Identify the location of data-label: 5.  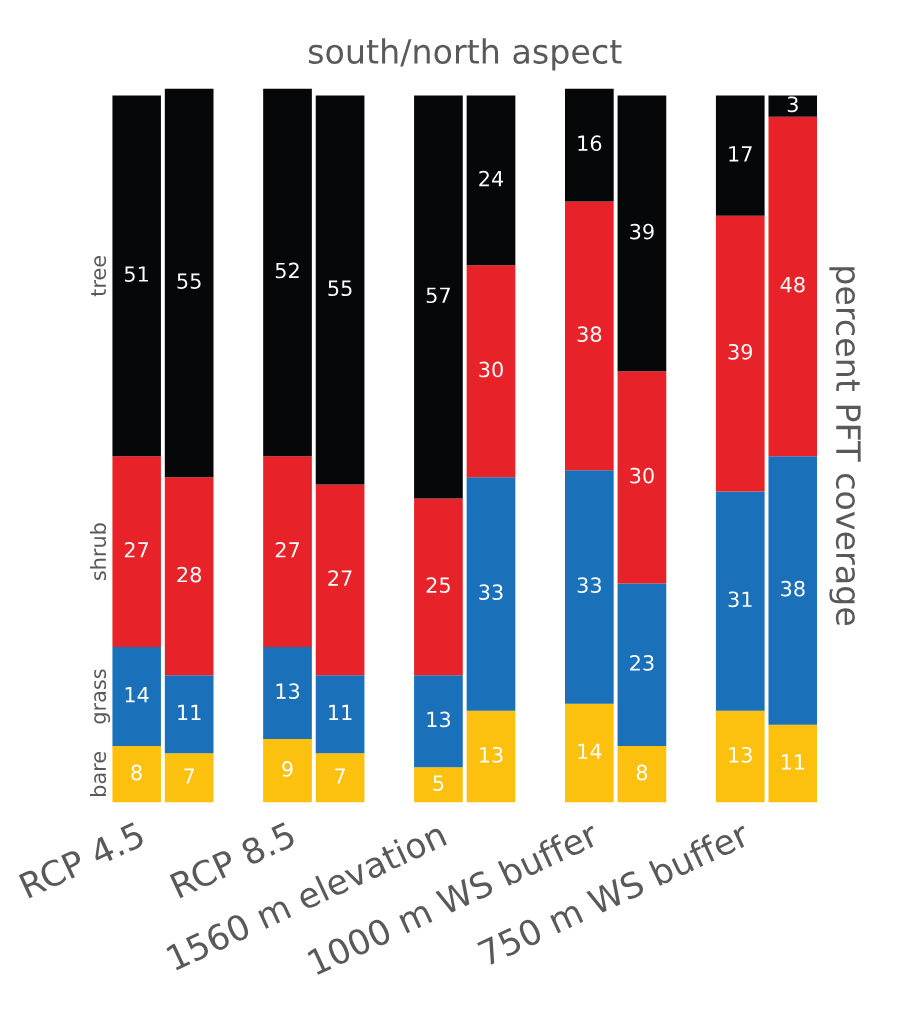
(438, 783).